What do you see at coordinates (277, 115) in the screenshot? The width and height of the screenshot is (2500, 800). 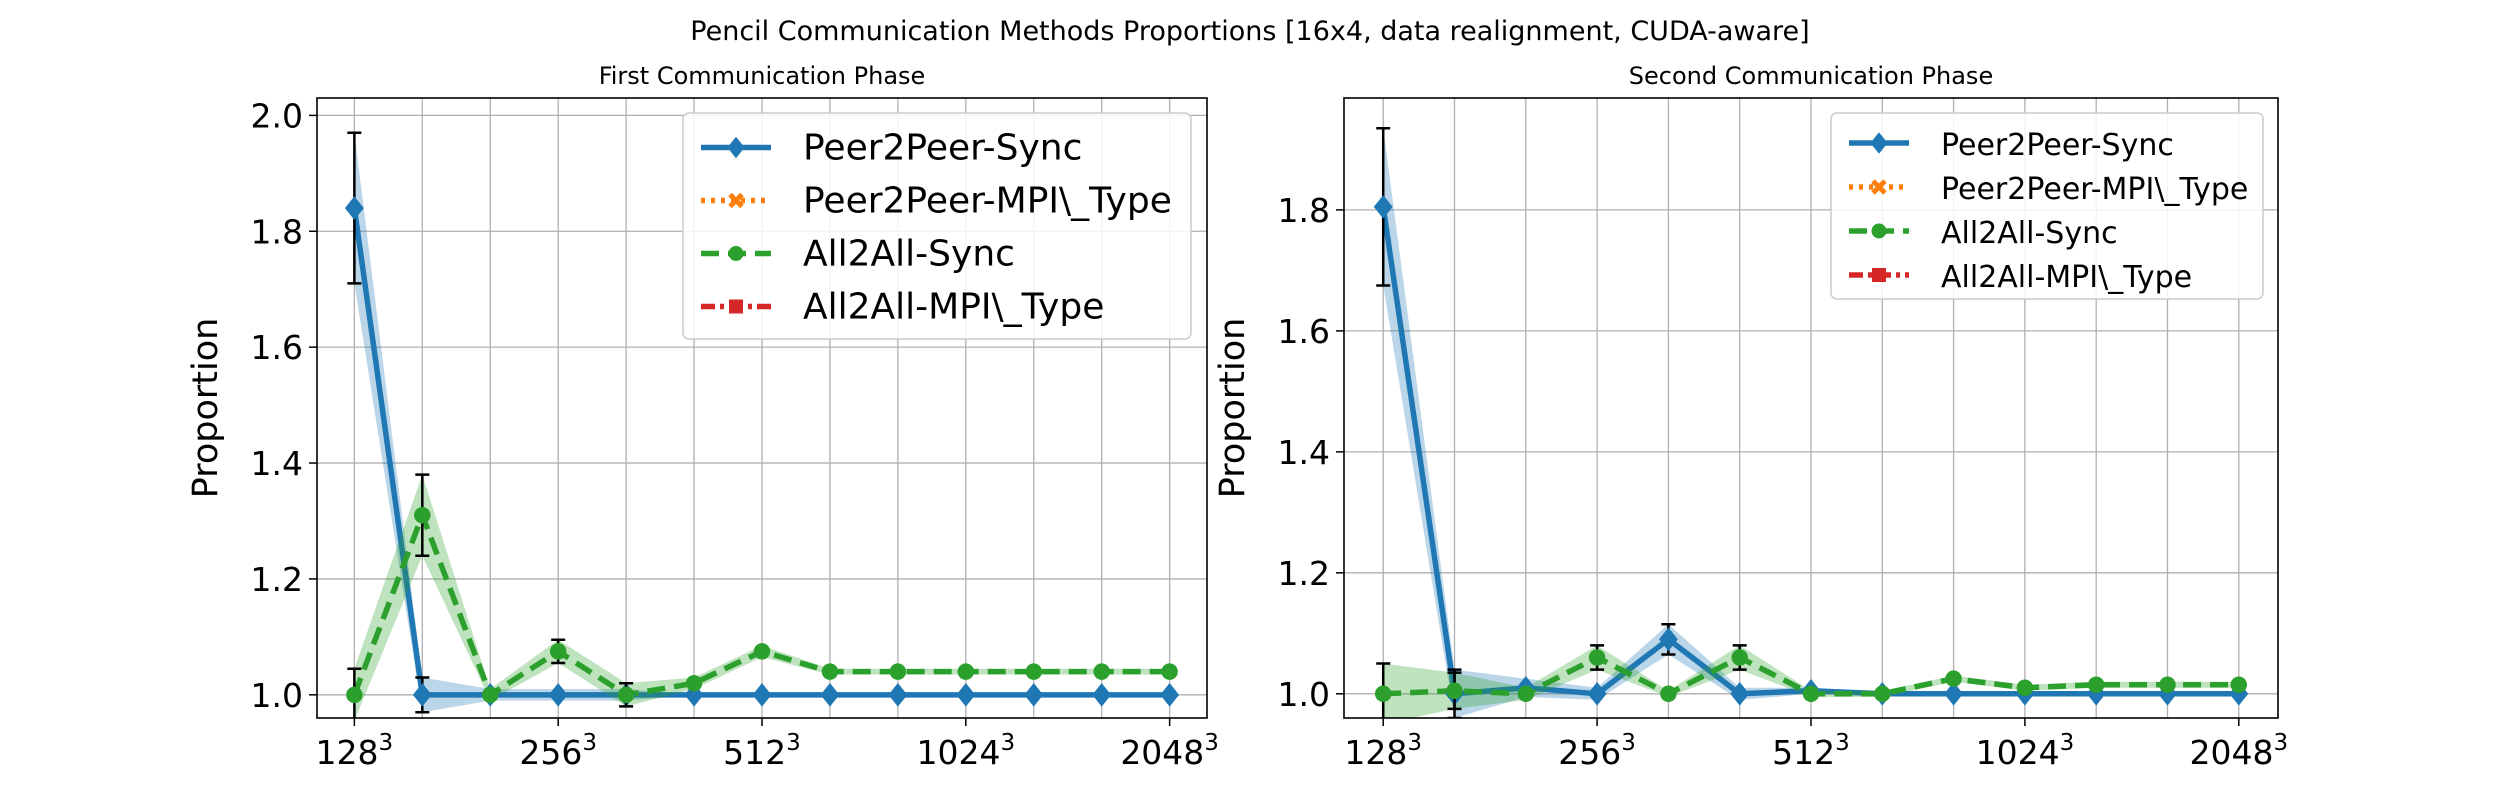 I see `y-tick-label: 2.0` at bounding box center [277, 115].